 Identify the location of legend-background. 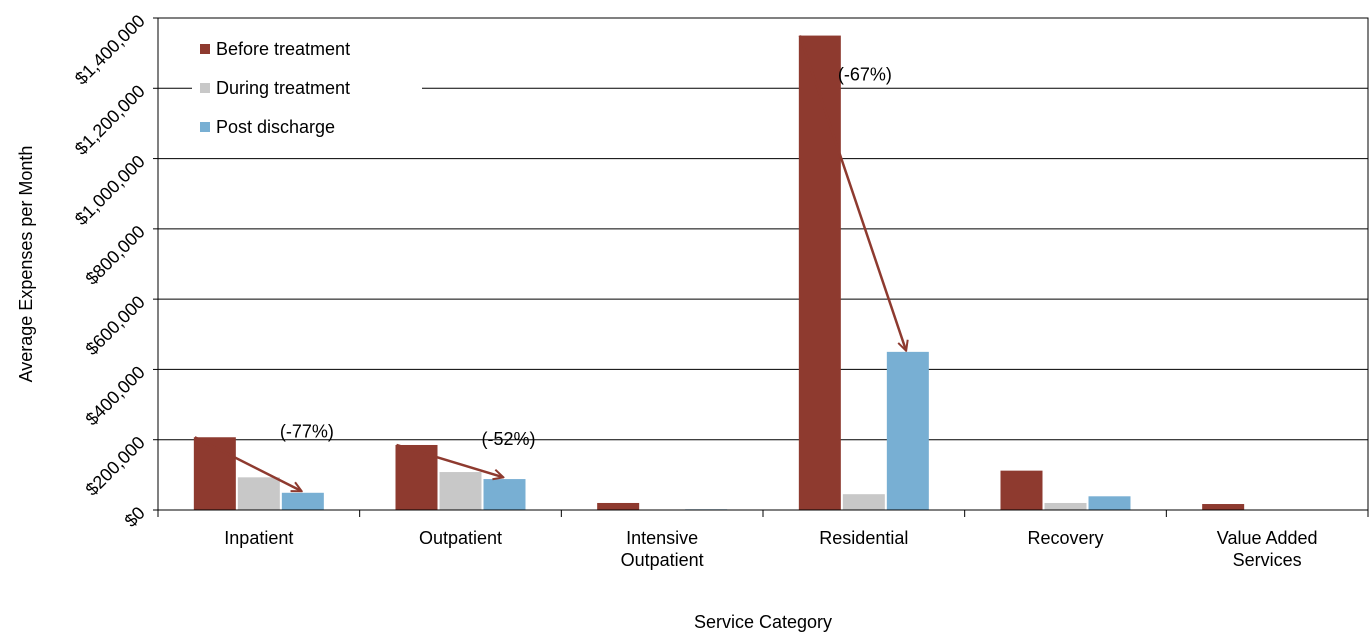
(307, 90).